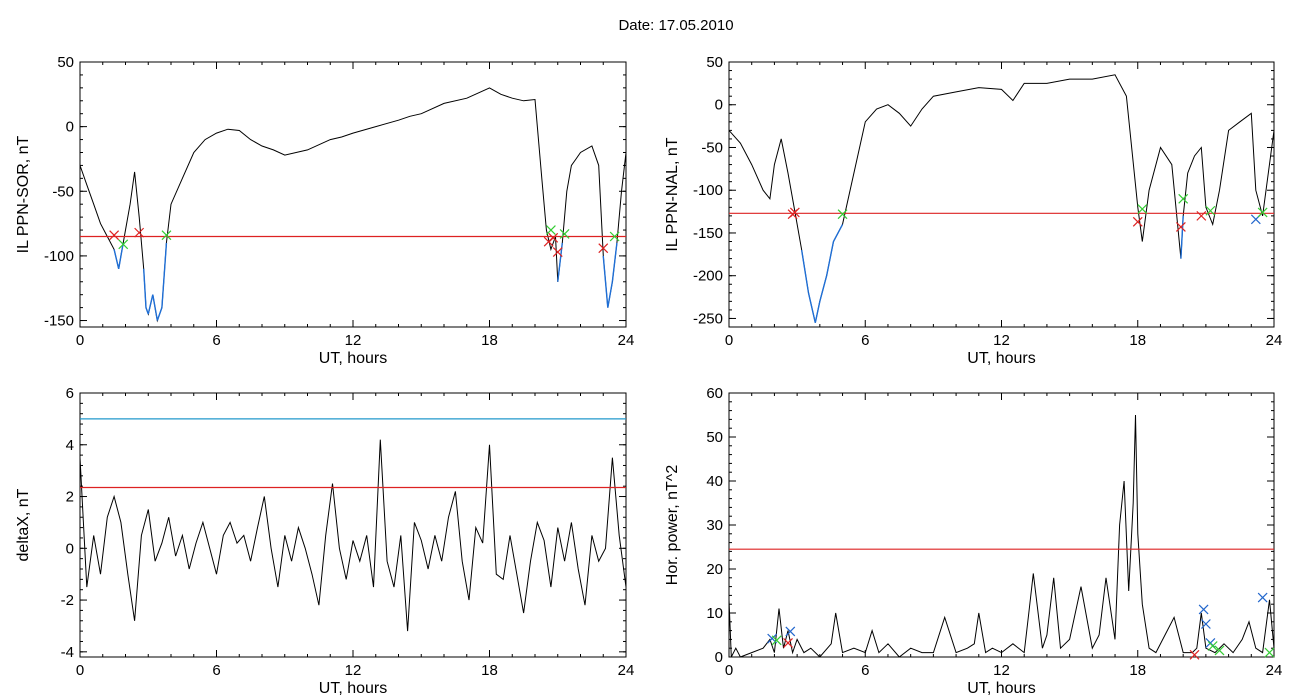 The width and height of the screenshot is (1300, 700). What do you see at coordinates (676, 25) in the screenshot?
I see `page-title: Date: 17.05.2010` at bounding box center [676, 25].